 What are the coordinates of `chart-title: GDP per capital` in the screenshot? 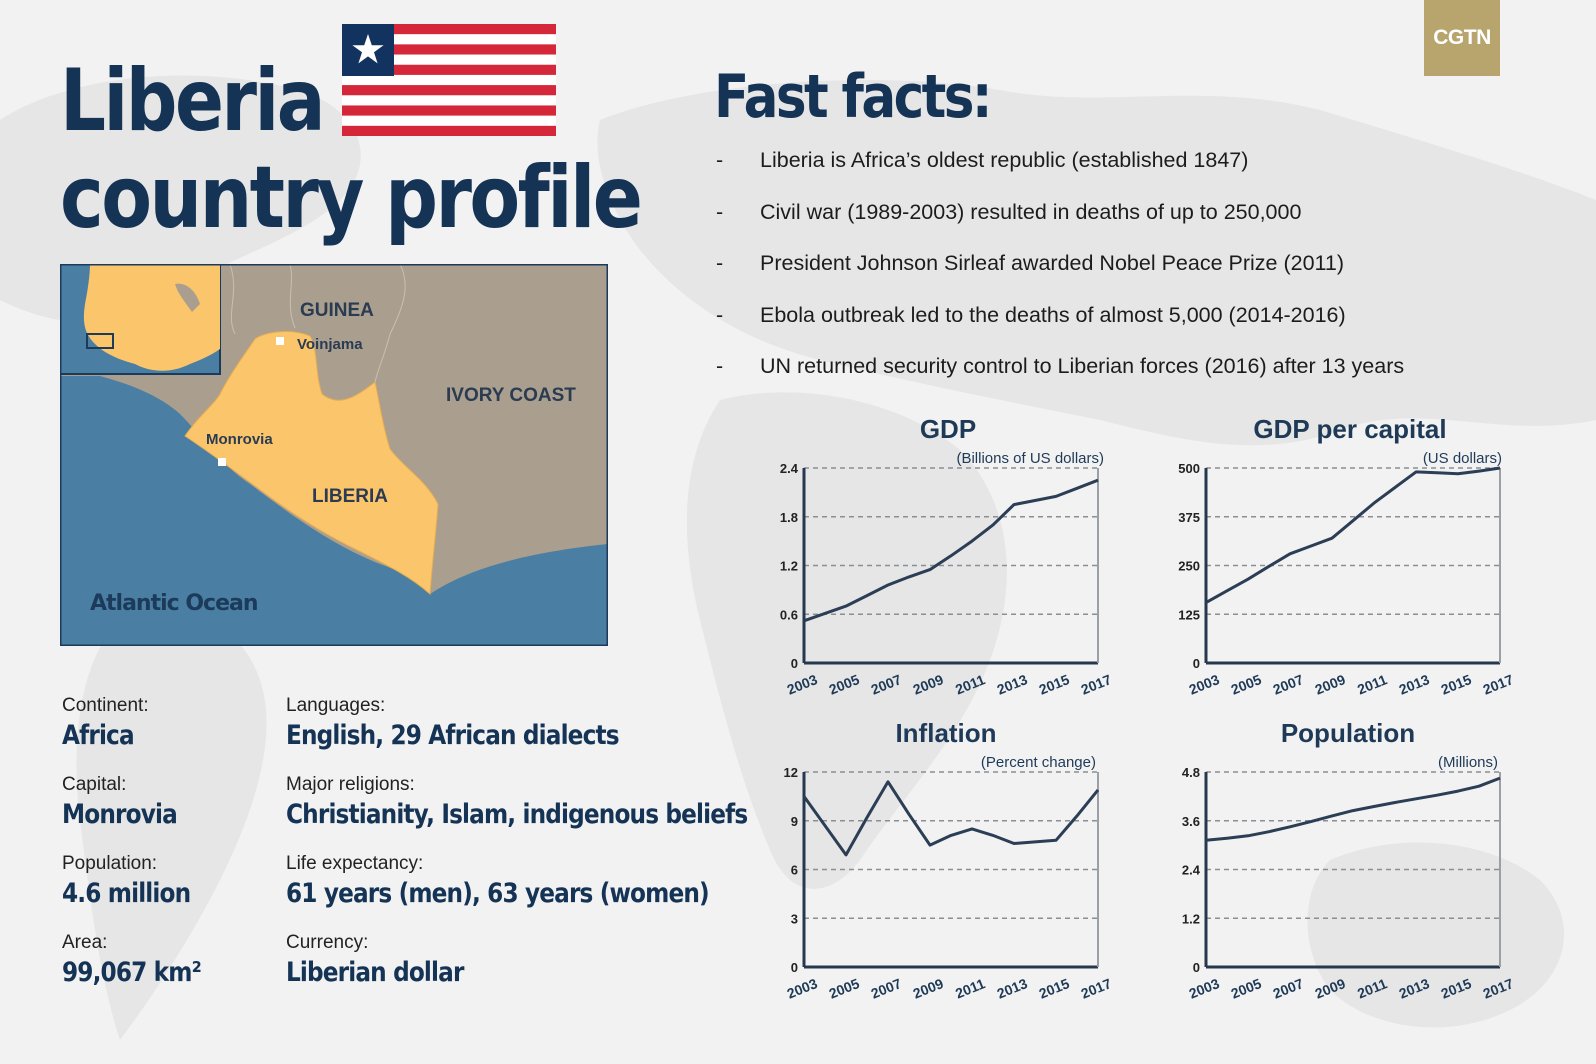 It's located at (1350, 429).